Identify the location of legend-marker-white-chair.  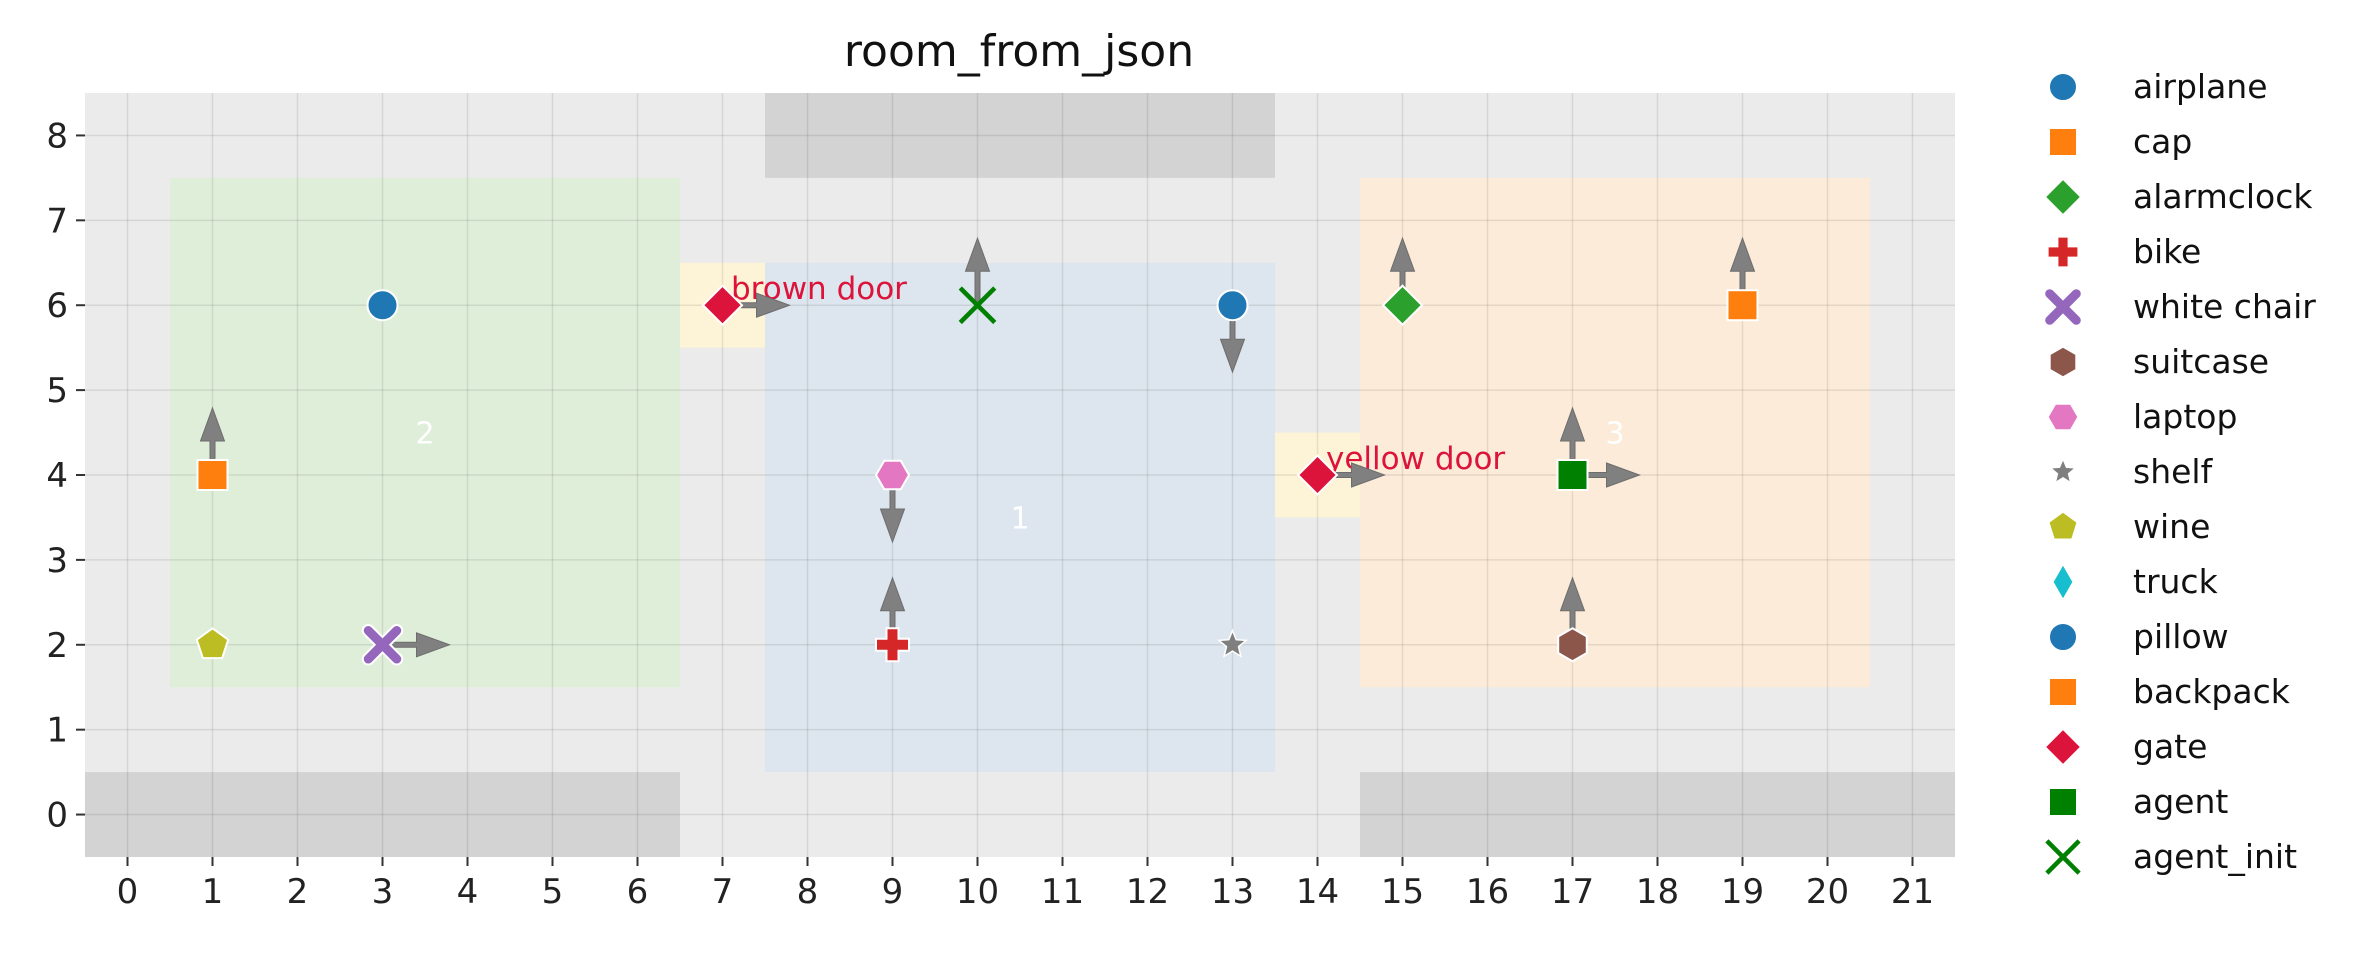
(2063, 307).